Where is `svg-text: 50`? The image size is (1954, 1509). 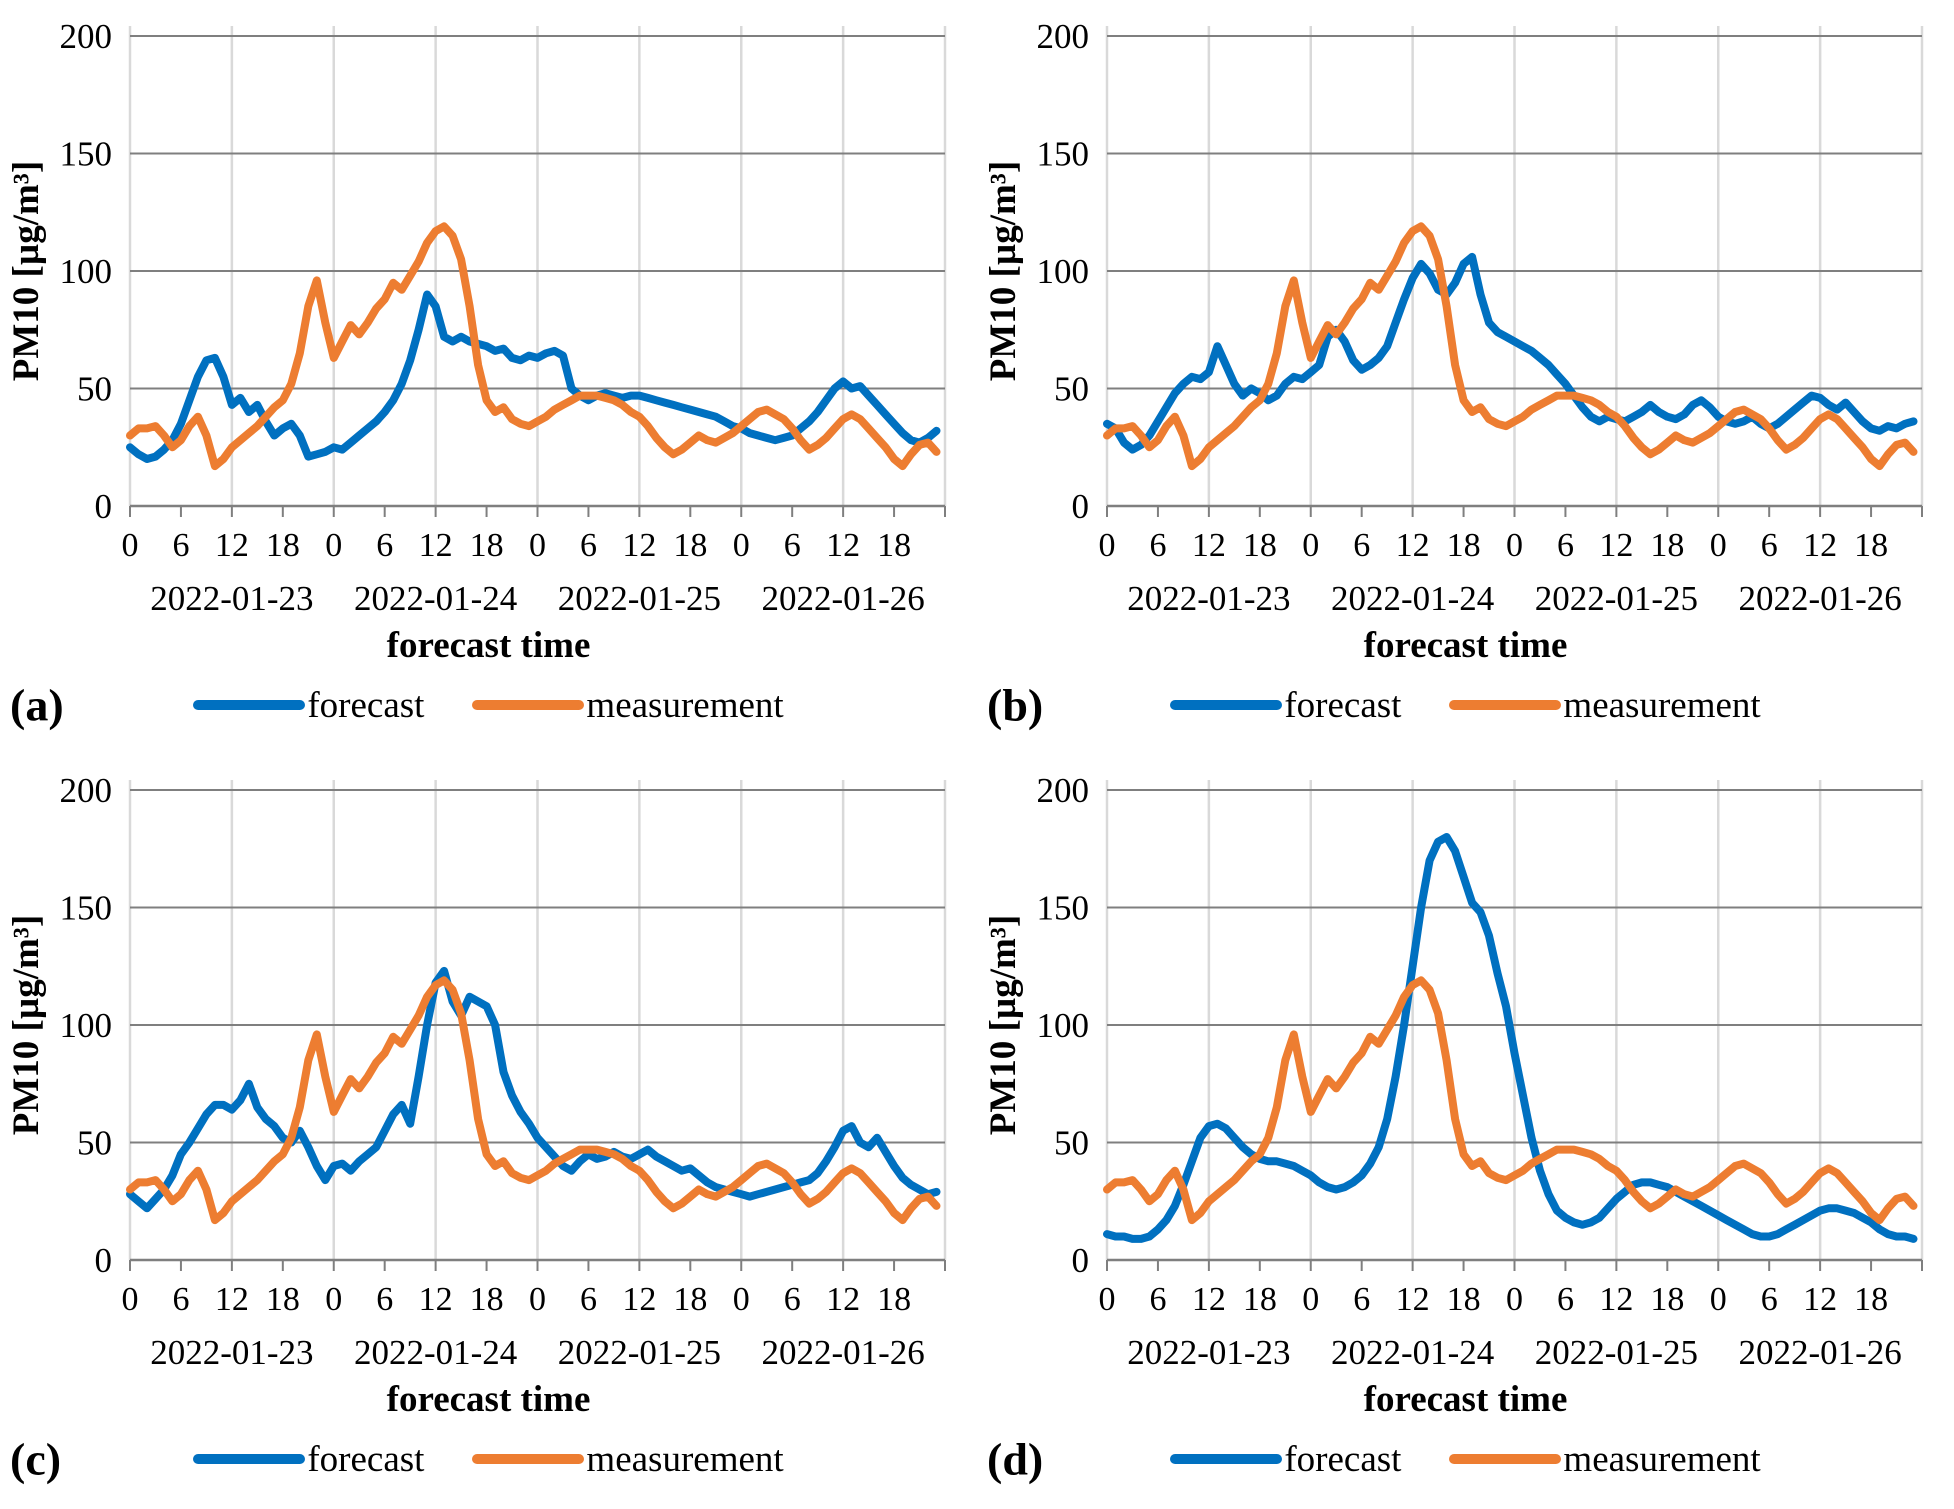
svg-text: 50 is located at coordinates (1071, 1143).